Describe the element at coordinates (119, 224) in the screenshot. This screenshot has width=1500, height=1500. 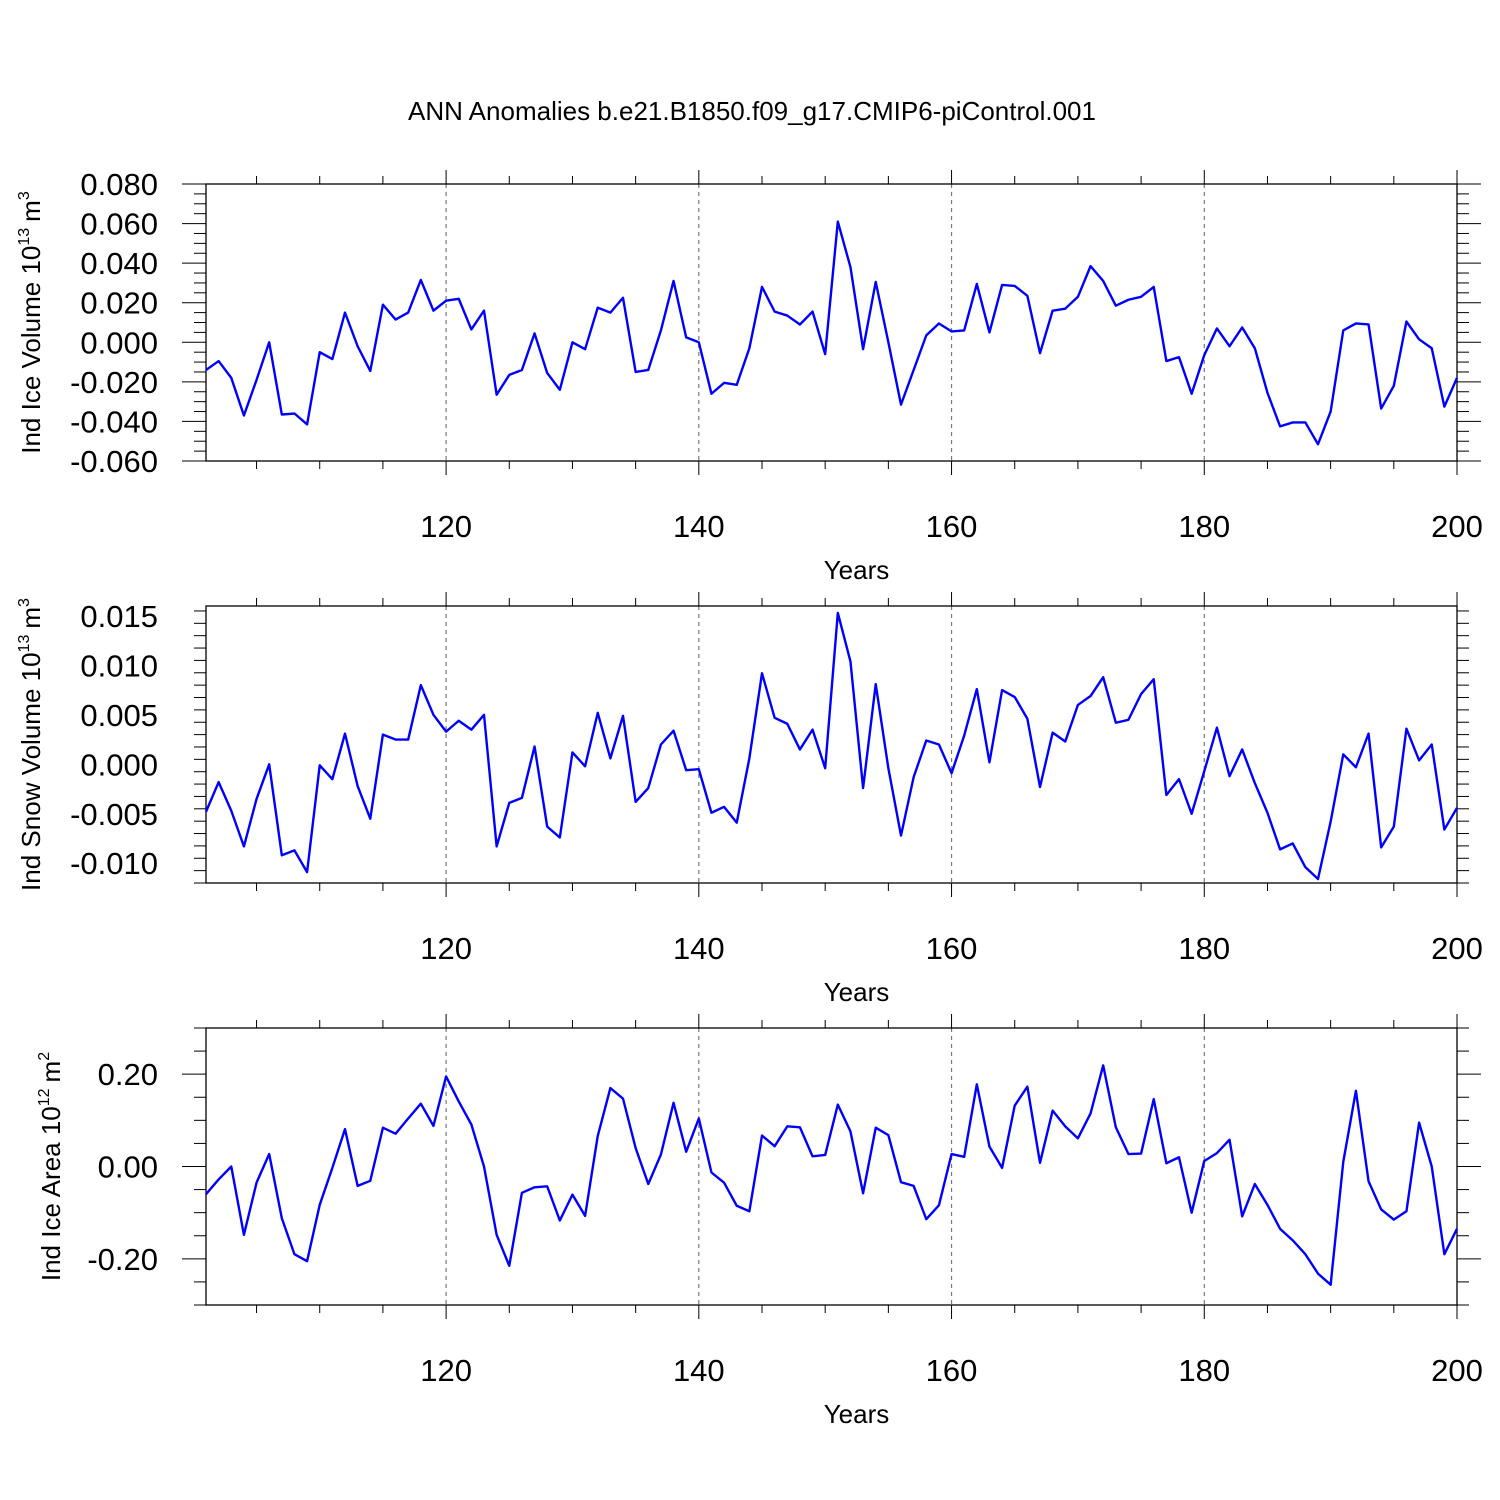
I see `y-tick-label: 0.060` at that location.